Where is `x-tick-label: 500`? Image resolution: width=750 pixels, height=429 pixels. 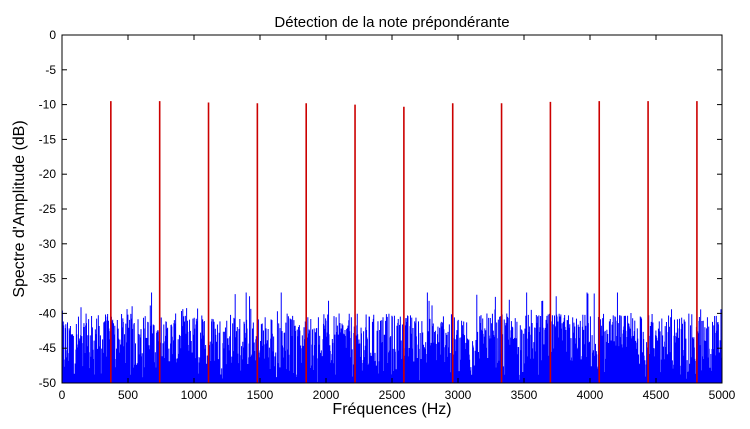
x-tick-label: 500 is located at coordinates (128, 395).